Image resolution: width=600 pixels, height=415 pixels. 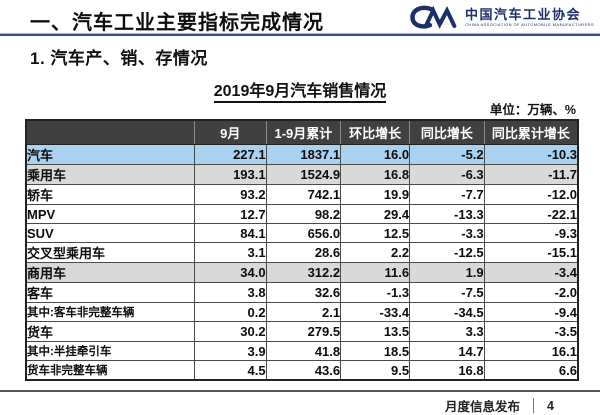 I want to click on cell-value: 1524.9, so click(x=303, y=174).